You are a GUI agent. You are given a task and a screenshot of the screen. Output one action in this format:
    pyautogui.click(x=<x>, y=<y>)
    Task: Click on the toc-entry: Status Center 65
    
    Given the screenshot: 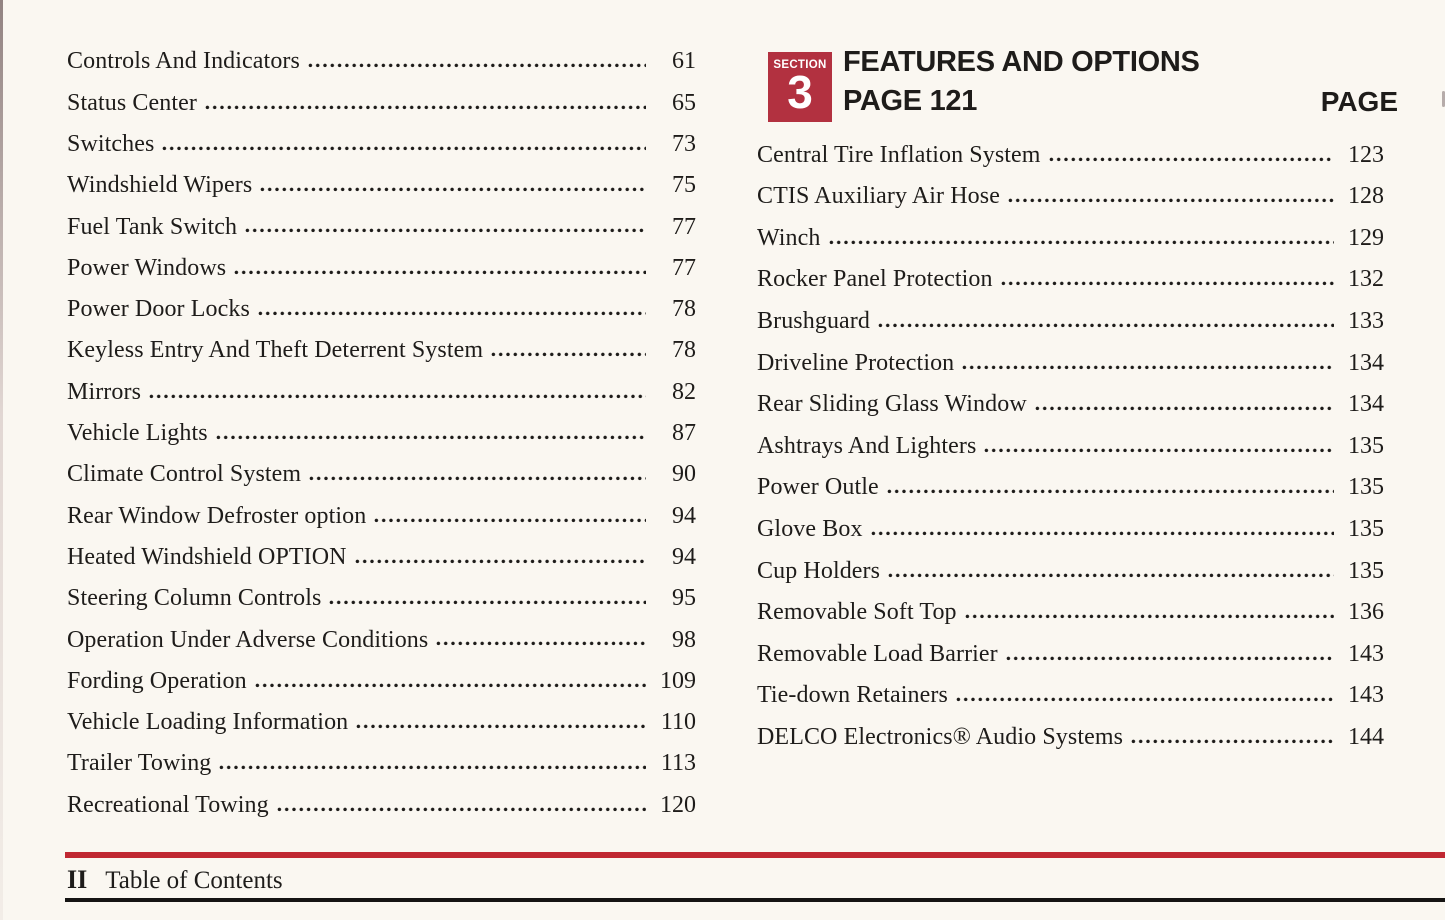 What is the action you would take?
    pyautogui.click(x=381, y=95)
    